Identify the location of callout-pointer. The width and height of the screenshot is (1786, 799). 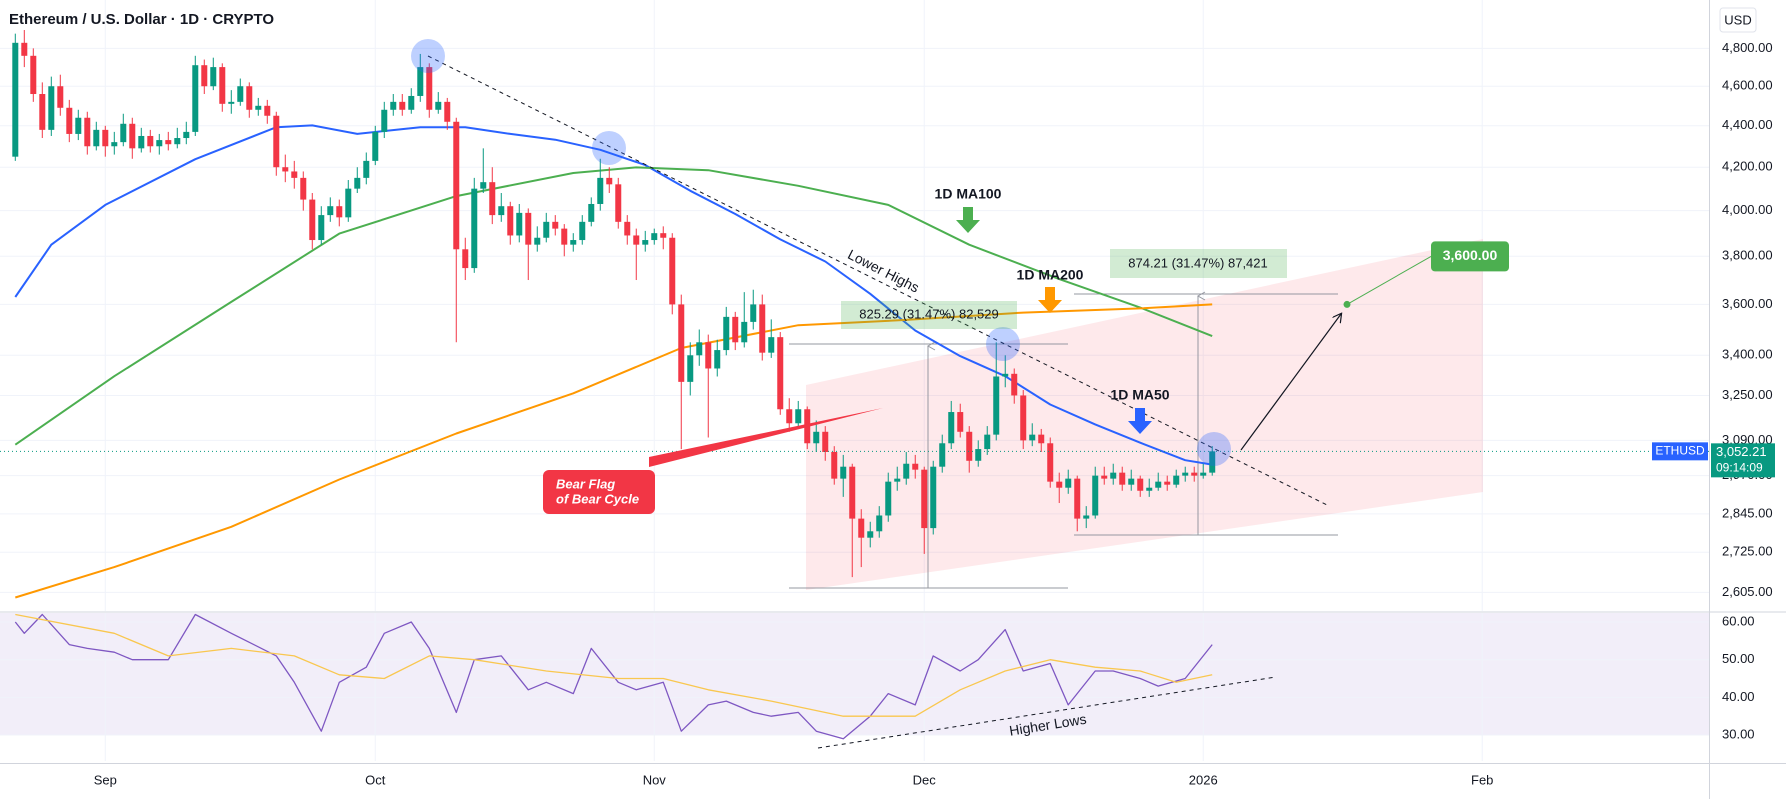
(766, 437).